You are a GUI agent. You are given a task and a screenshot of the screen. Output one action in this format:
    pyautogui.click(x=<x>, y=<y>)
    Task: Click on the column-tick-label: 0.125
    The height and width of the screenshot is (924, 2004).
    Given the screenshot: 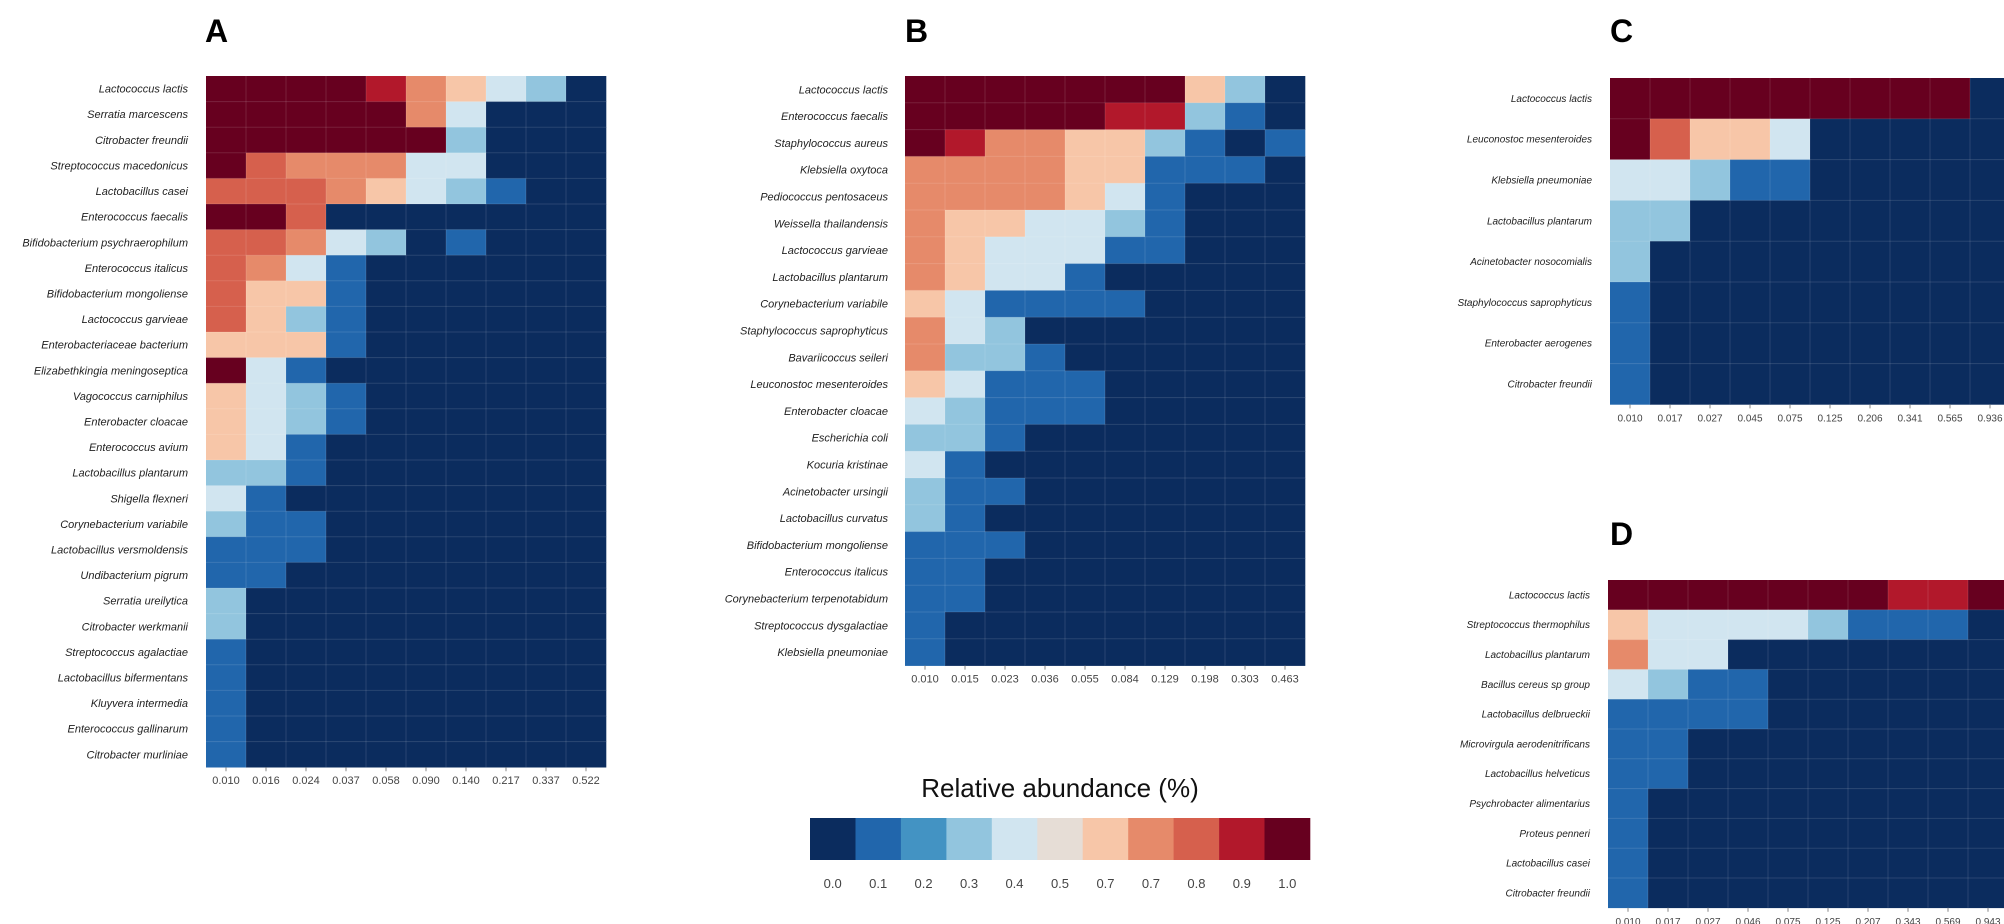 What is the action you would take?
    pyautogui.click(x=1827, y=920)
    